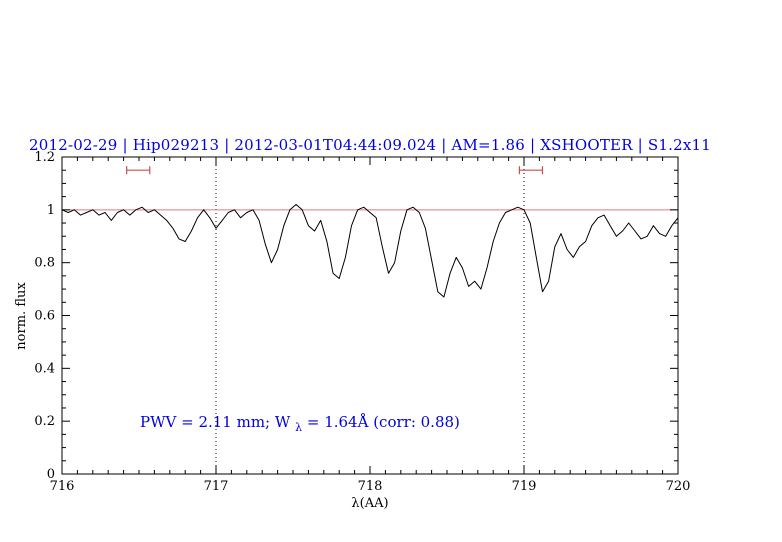 The image size is (782, 542). I want to click on y-tick-label: 0.4, so click(44, 368).